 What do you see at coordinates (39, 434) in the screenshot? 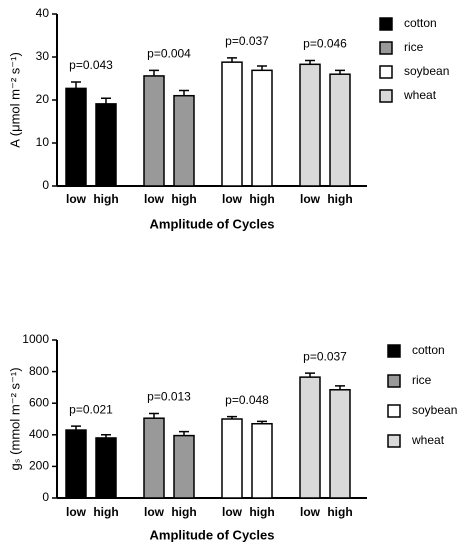
I see `y-tick-label: 400` at bounding box center [39, 434].